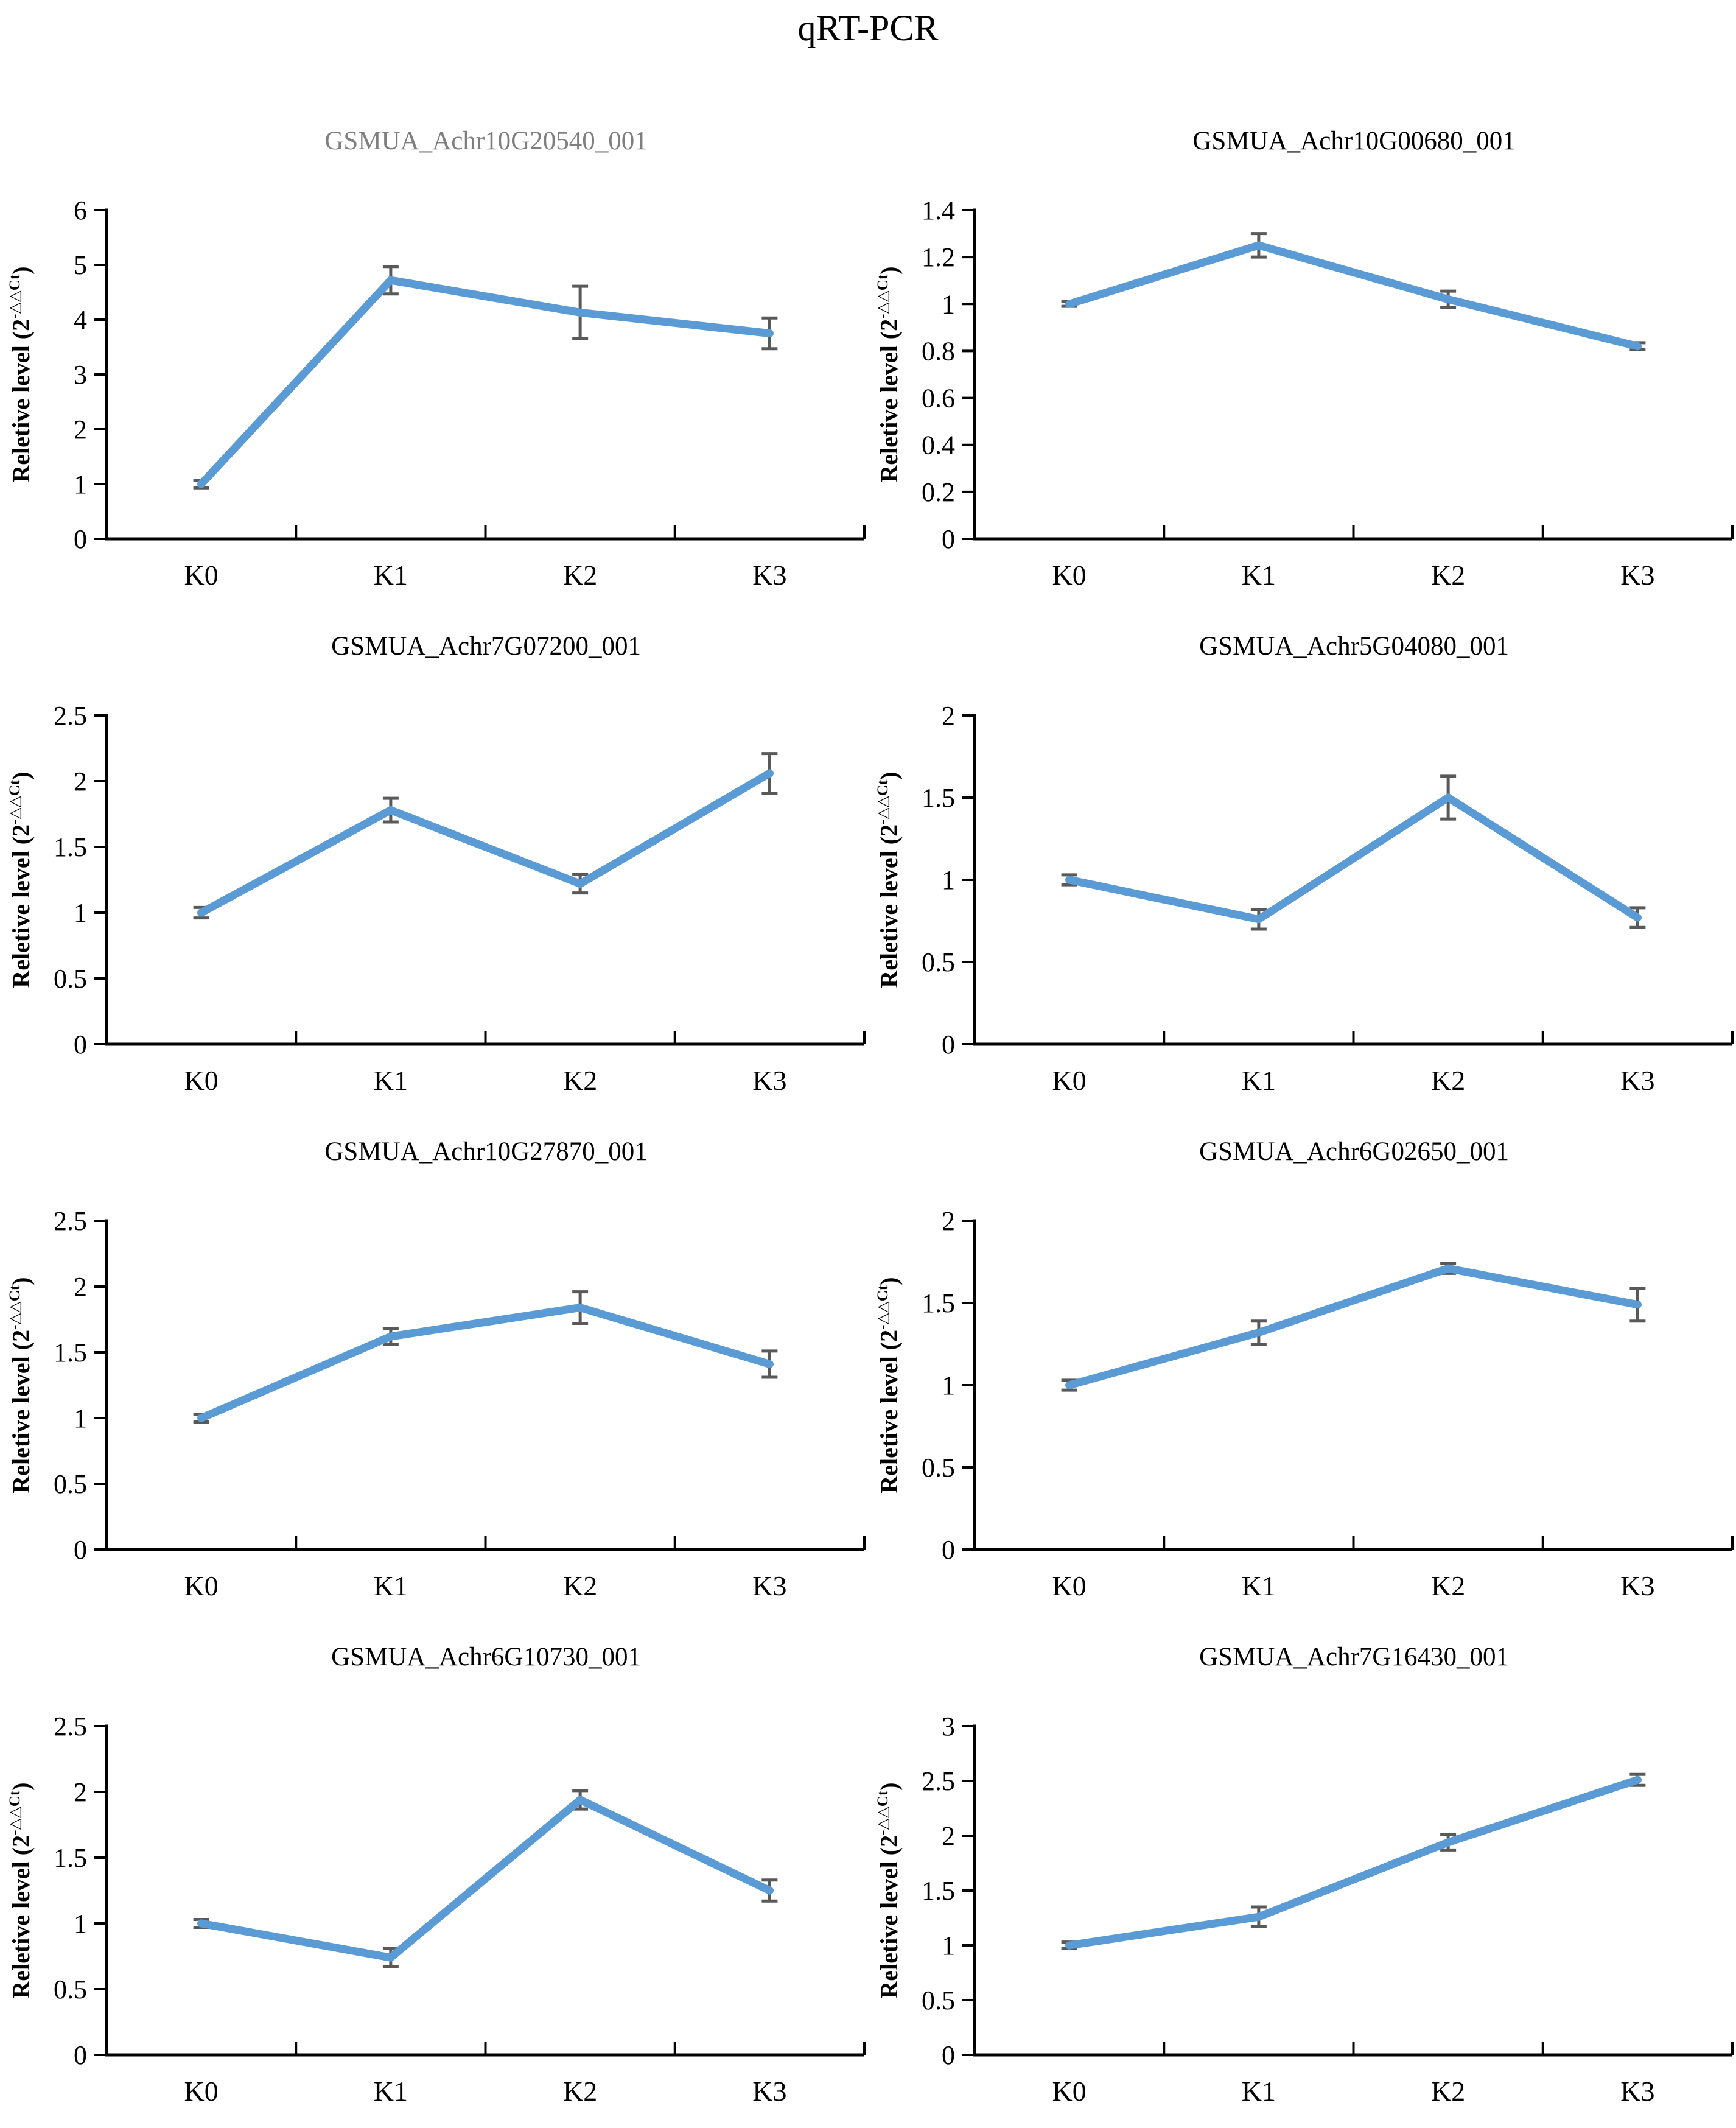 This screenshot has width=1736, height=2128. Describe the element at coordinates (80, 320) in the screenshot. I see `y-tick-label: 4` at that location.